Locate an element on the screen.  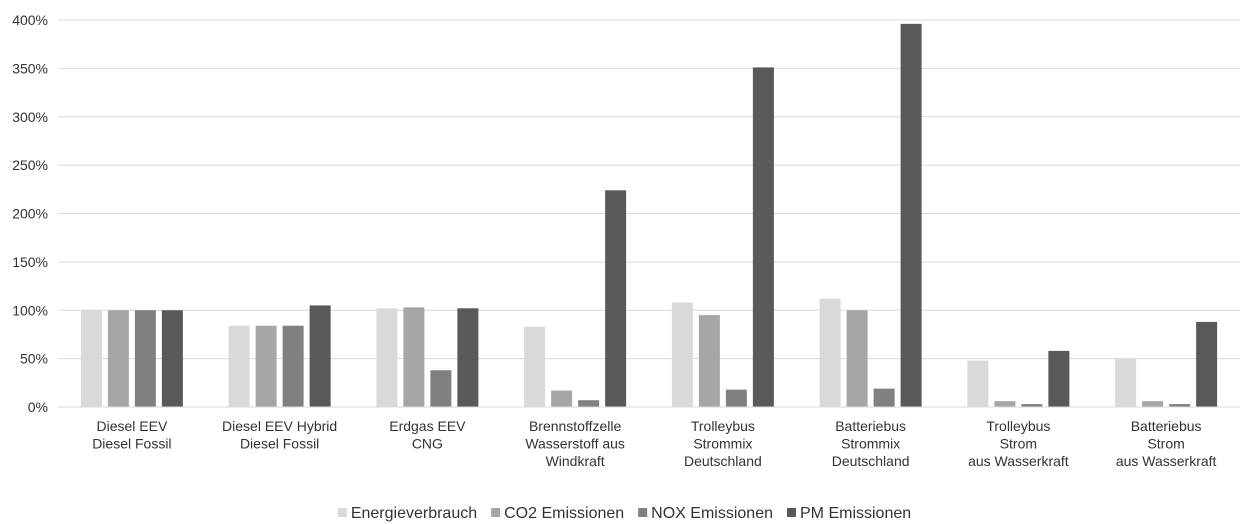
y-tick-label: 150% is located at coordinates (30, 262).